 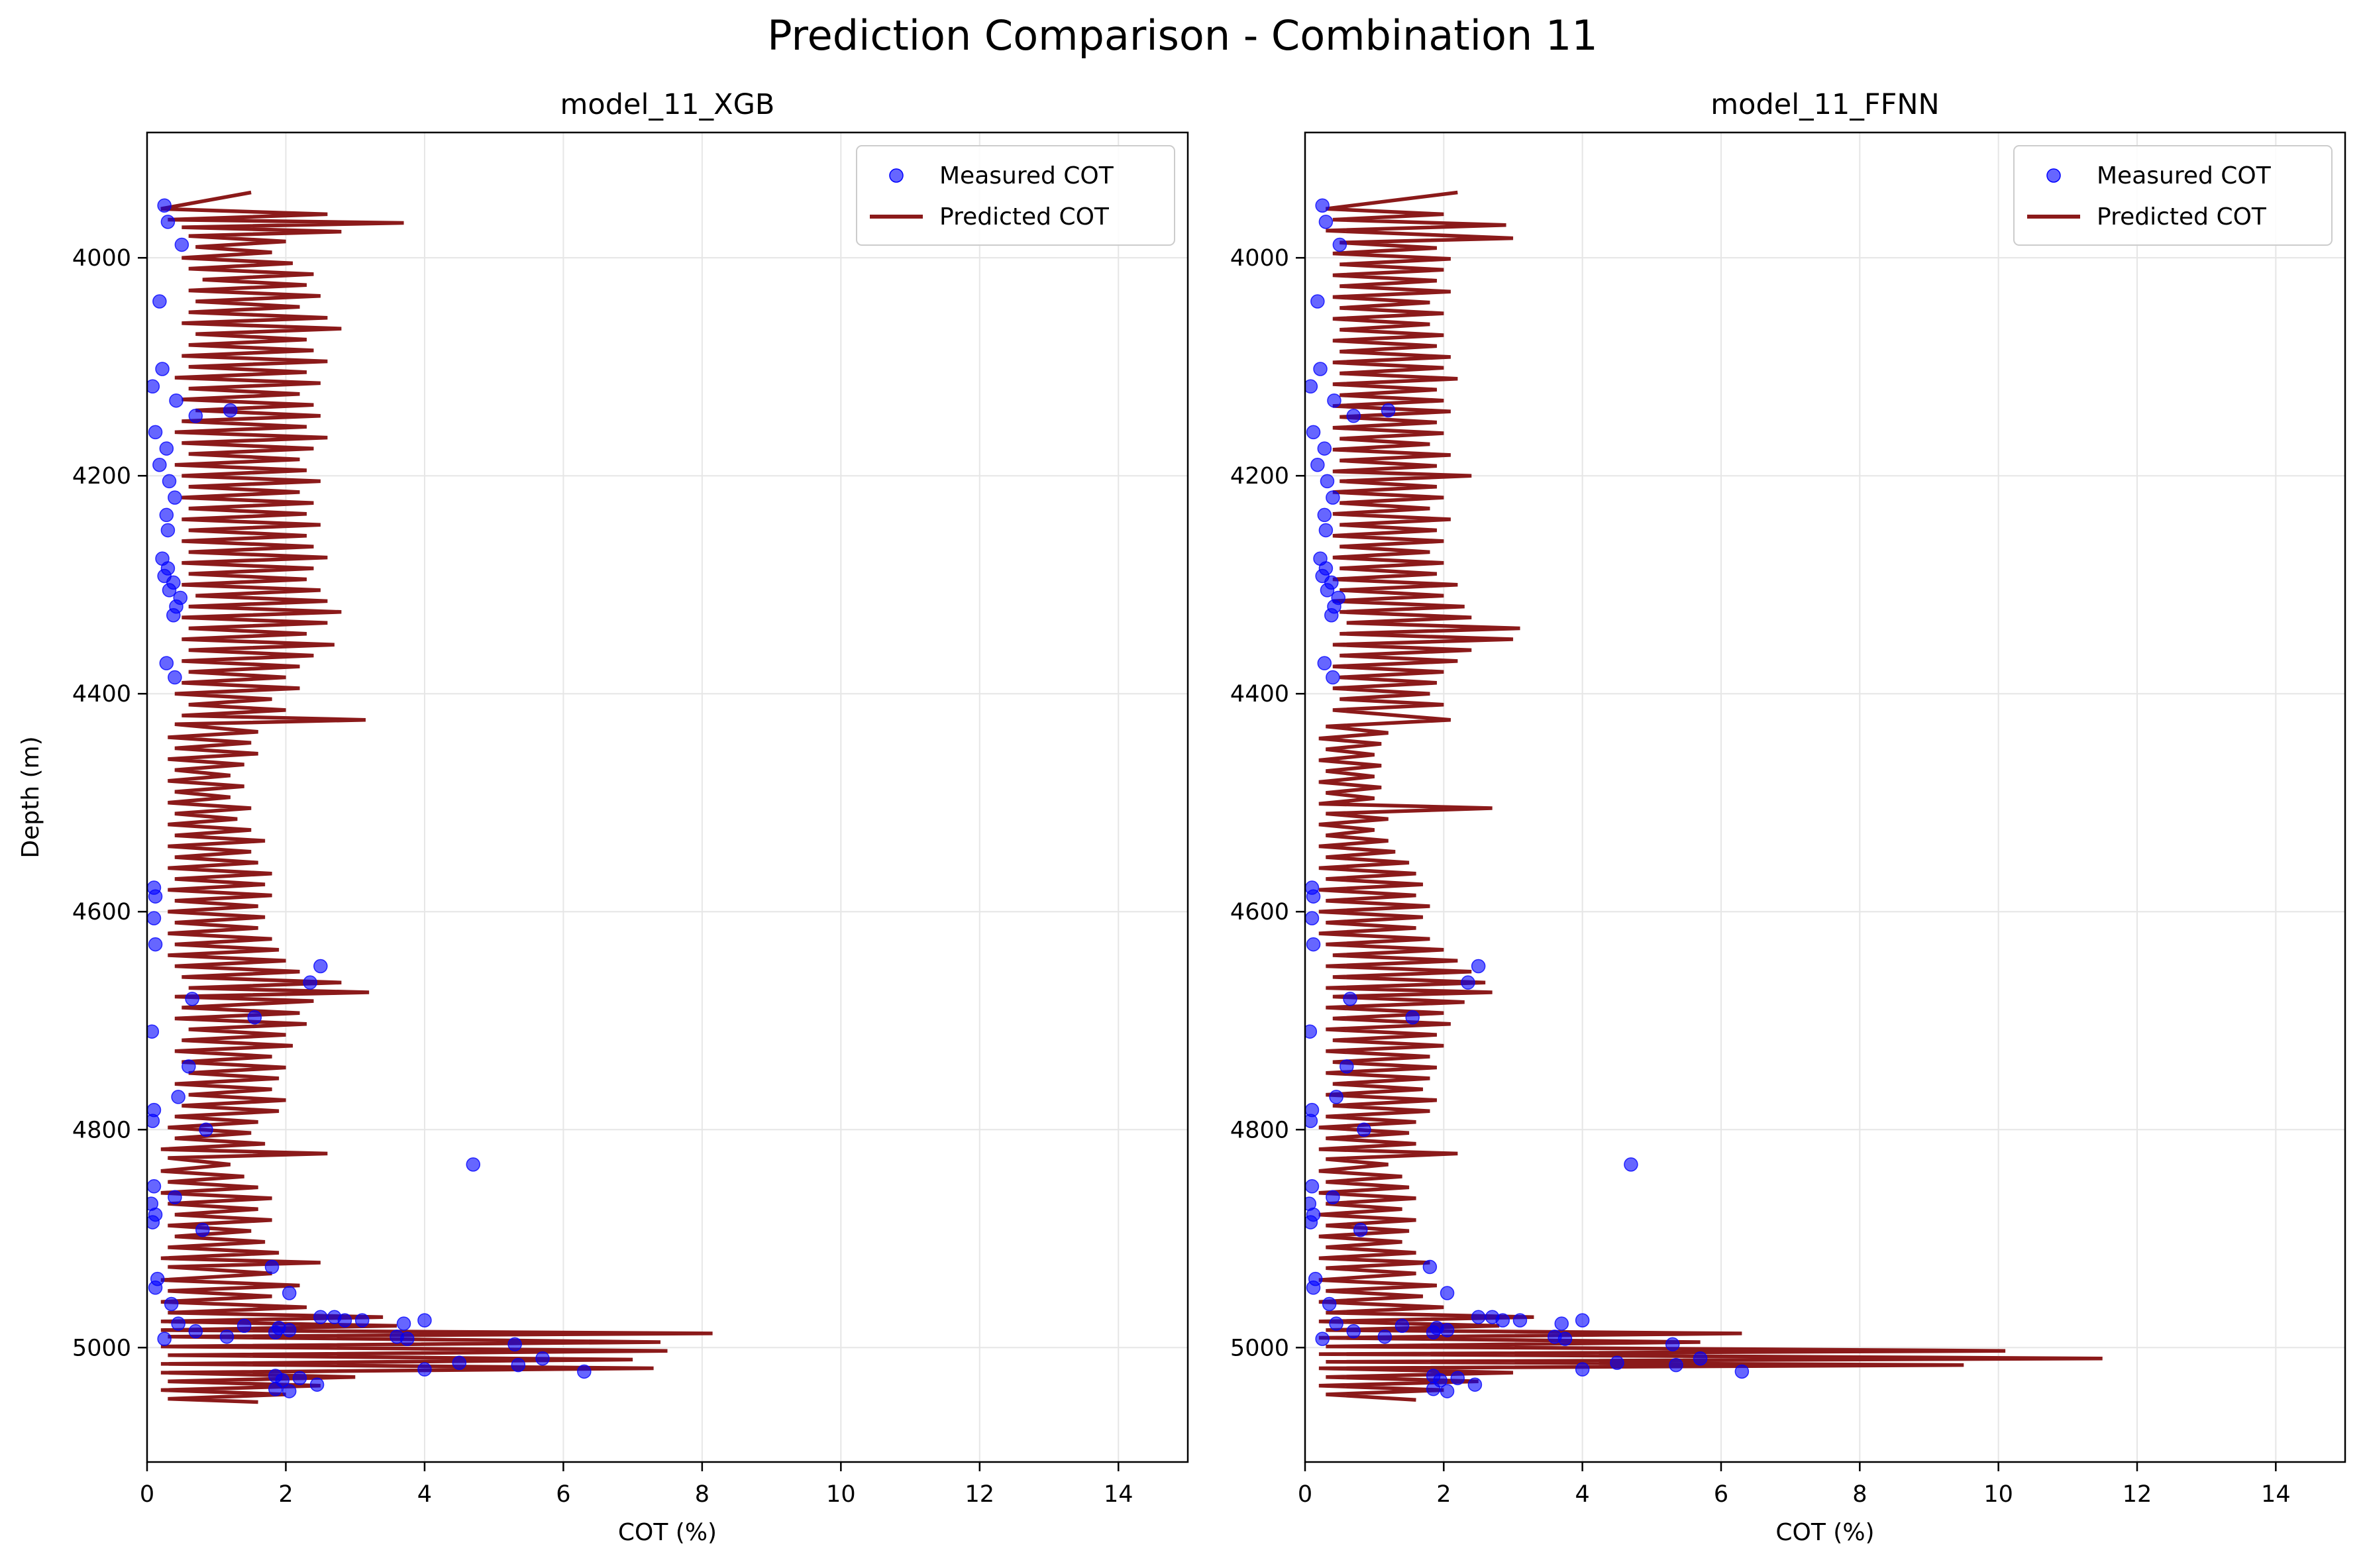 What do you see at coordinates (101, 476) in the screenshot?
I see `y-tick-label: 4200` at bounding box center [101, 476].